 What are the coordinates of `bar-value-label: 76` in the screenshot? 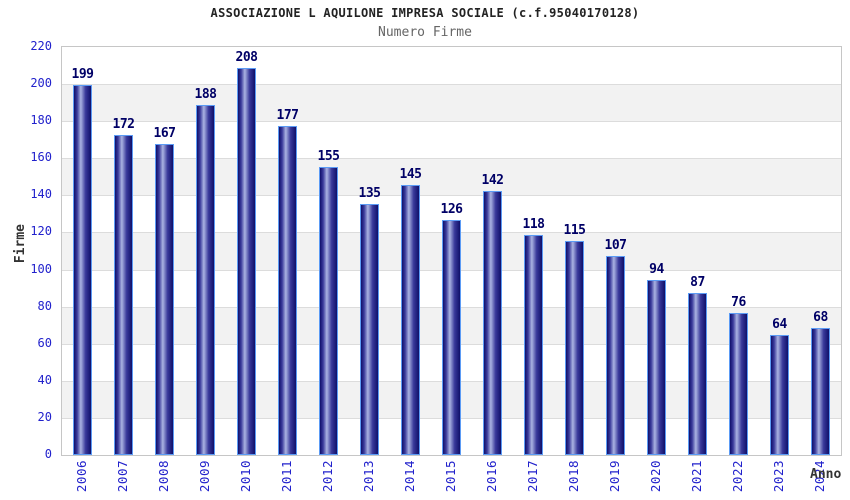 It's located at (738, 303).